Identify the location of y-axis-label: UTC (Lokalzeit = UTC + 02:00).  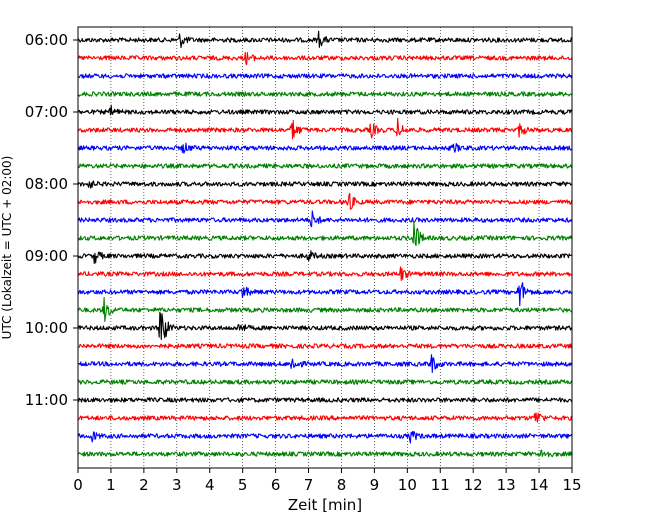
(7, 248).